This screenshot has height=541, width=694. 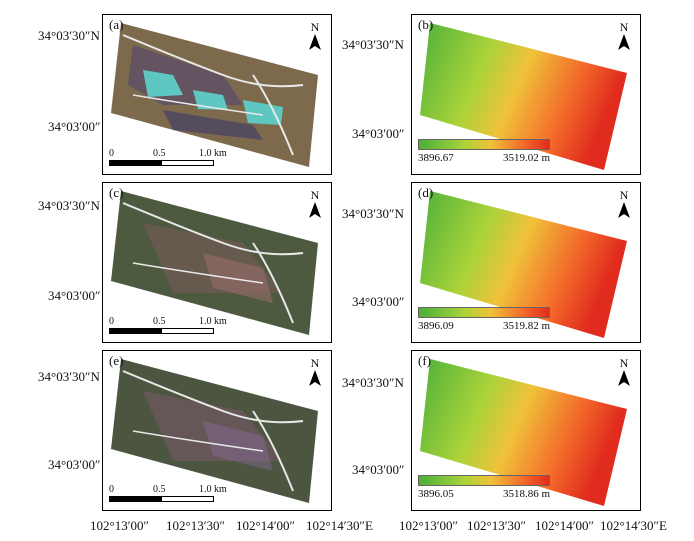 What do you see at coordinates (426, 192) in the screenshot?
I see `panel-label: (d)` at bounding box center [426, 192].